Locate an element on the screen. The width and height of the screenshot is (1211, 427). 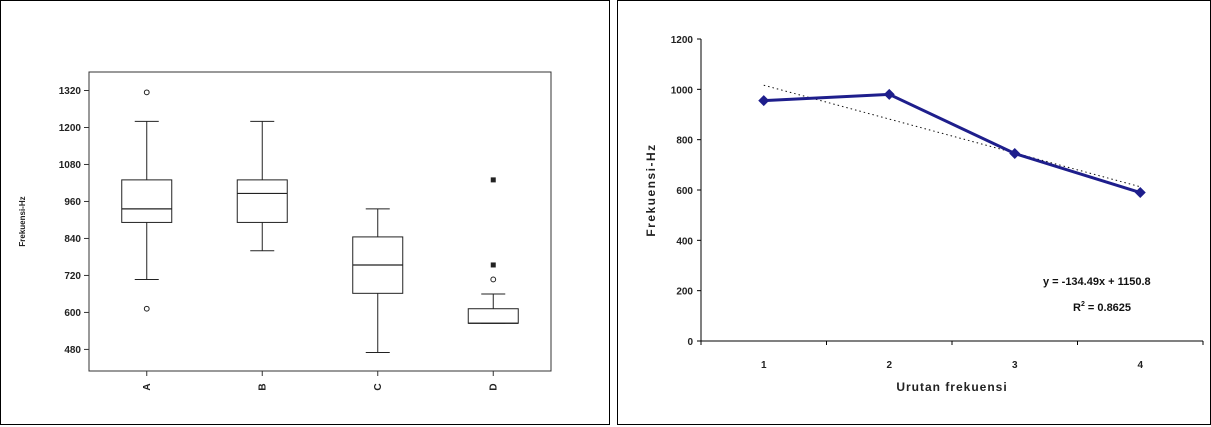
trendline is located at coordinates (952, 136).